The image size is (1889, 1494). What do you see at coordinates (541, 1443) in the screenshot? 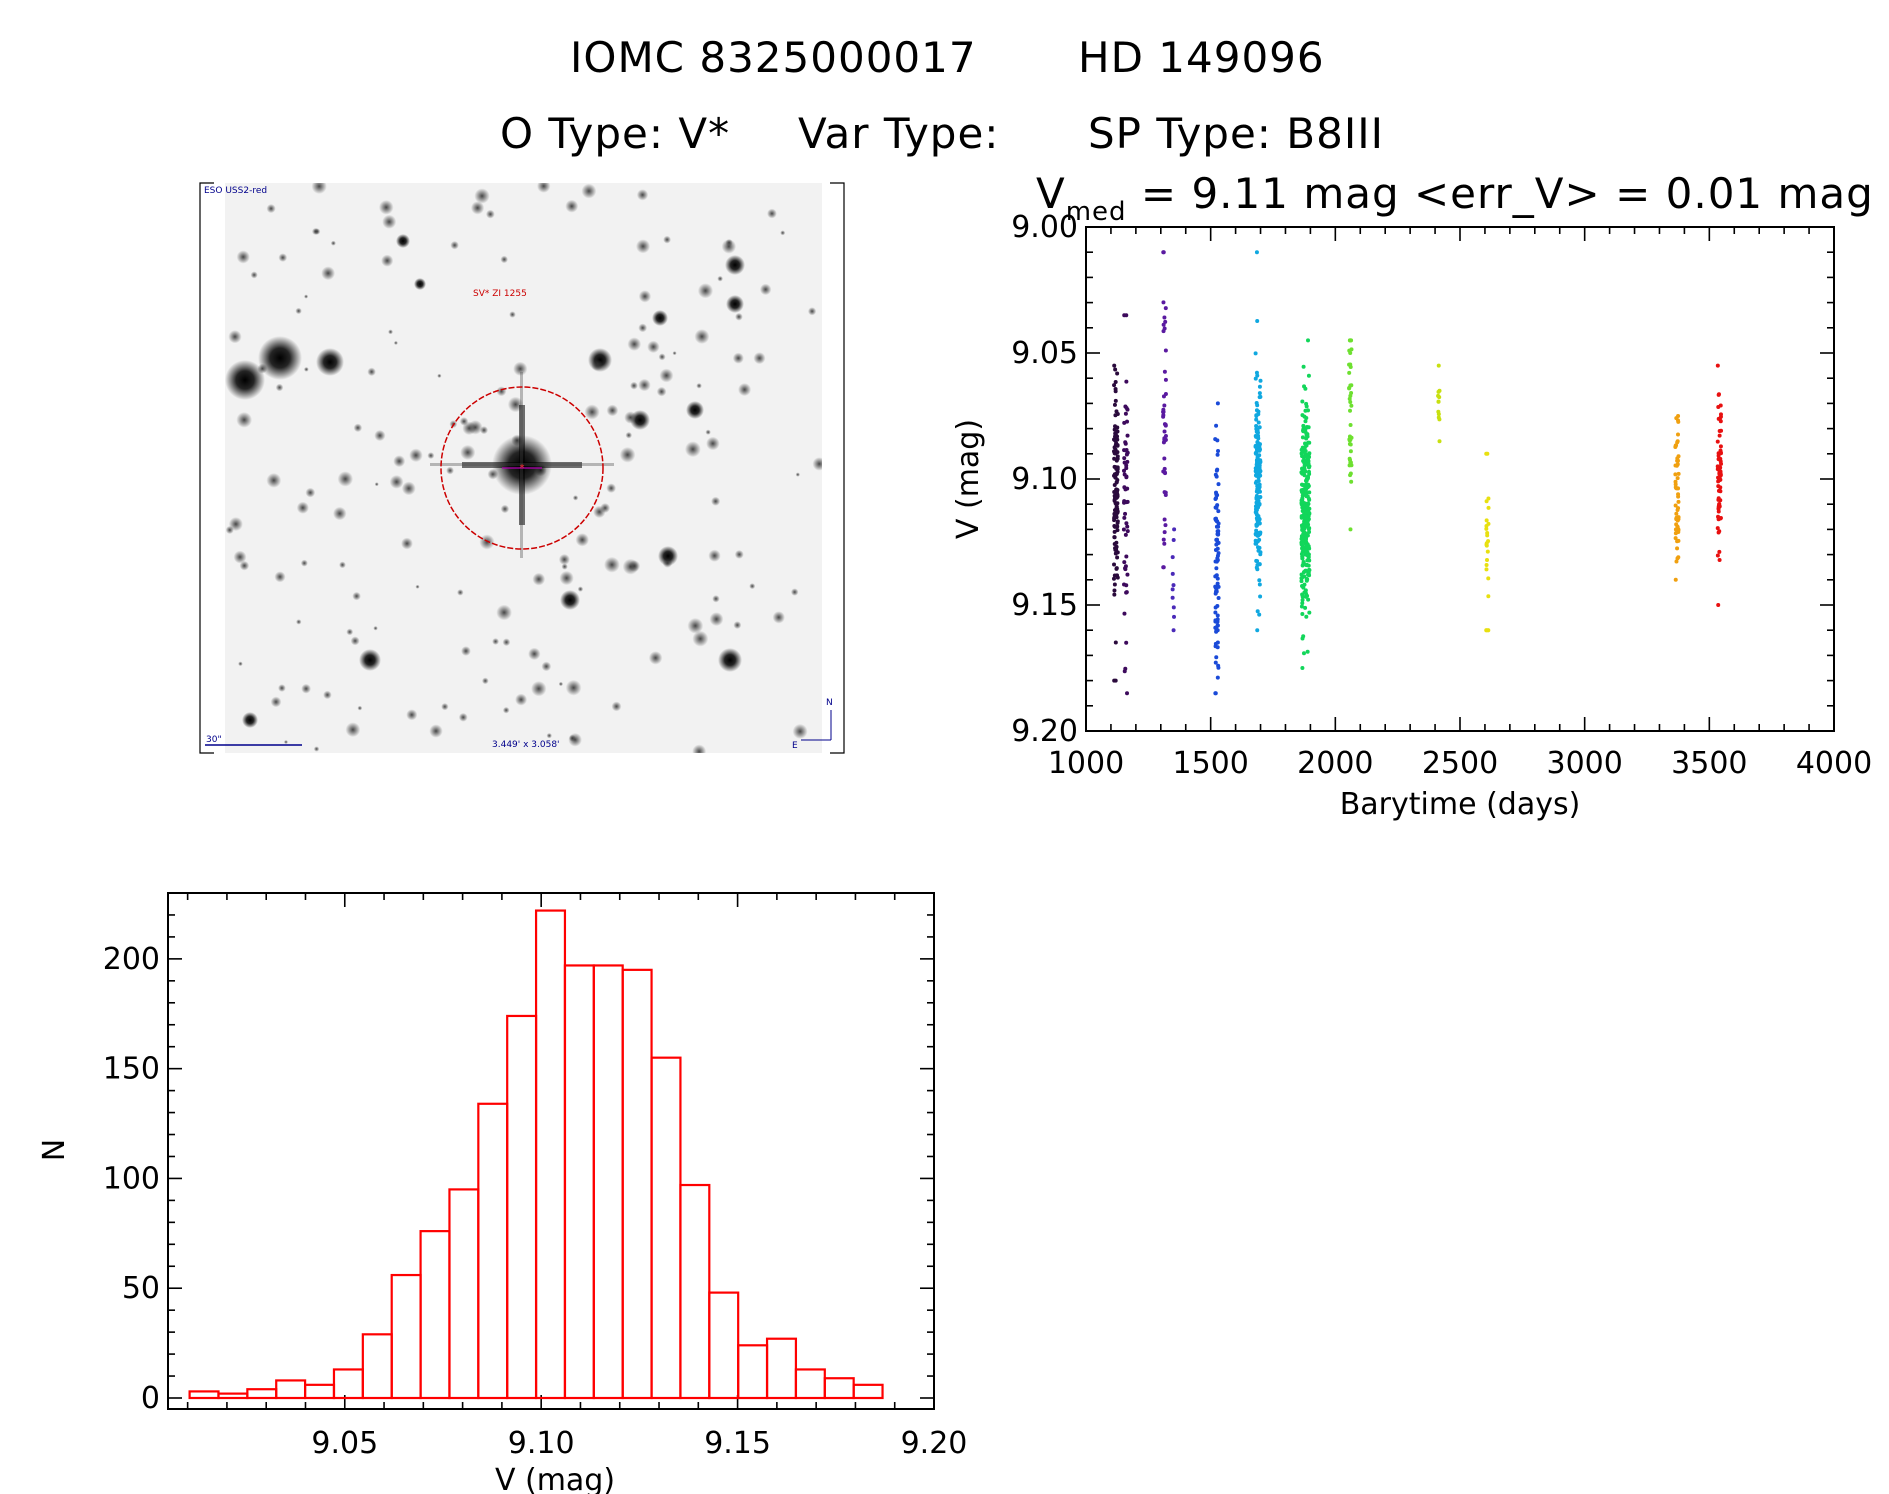
I see `histogram-x-tick-label: 9.10` at bounding box center [541, 1443].